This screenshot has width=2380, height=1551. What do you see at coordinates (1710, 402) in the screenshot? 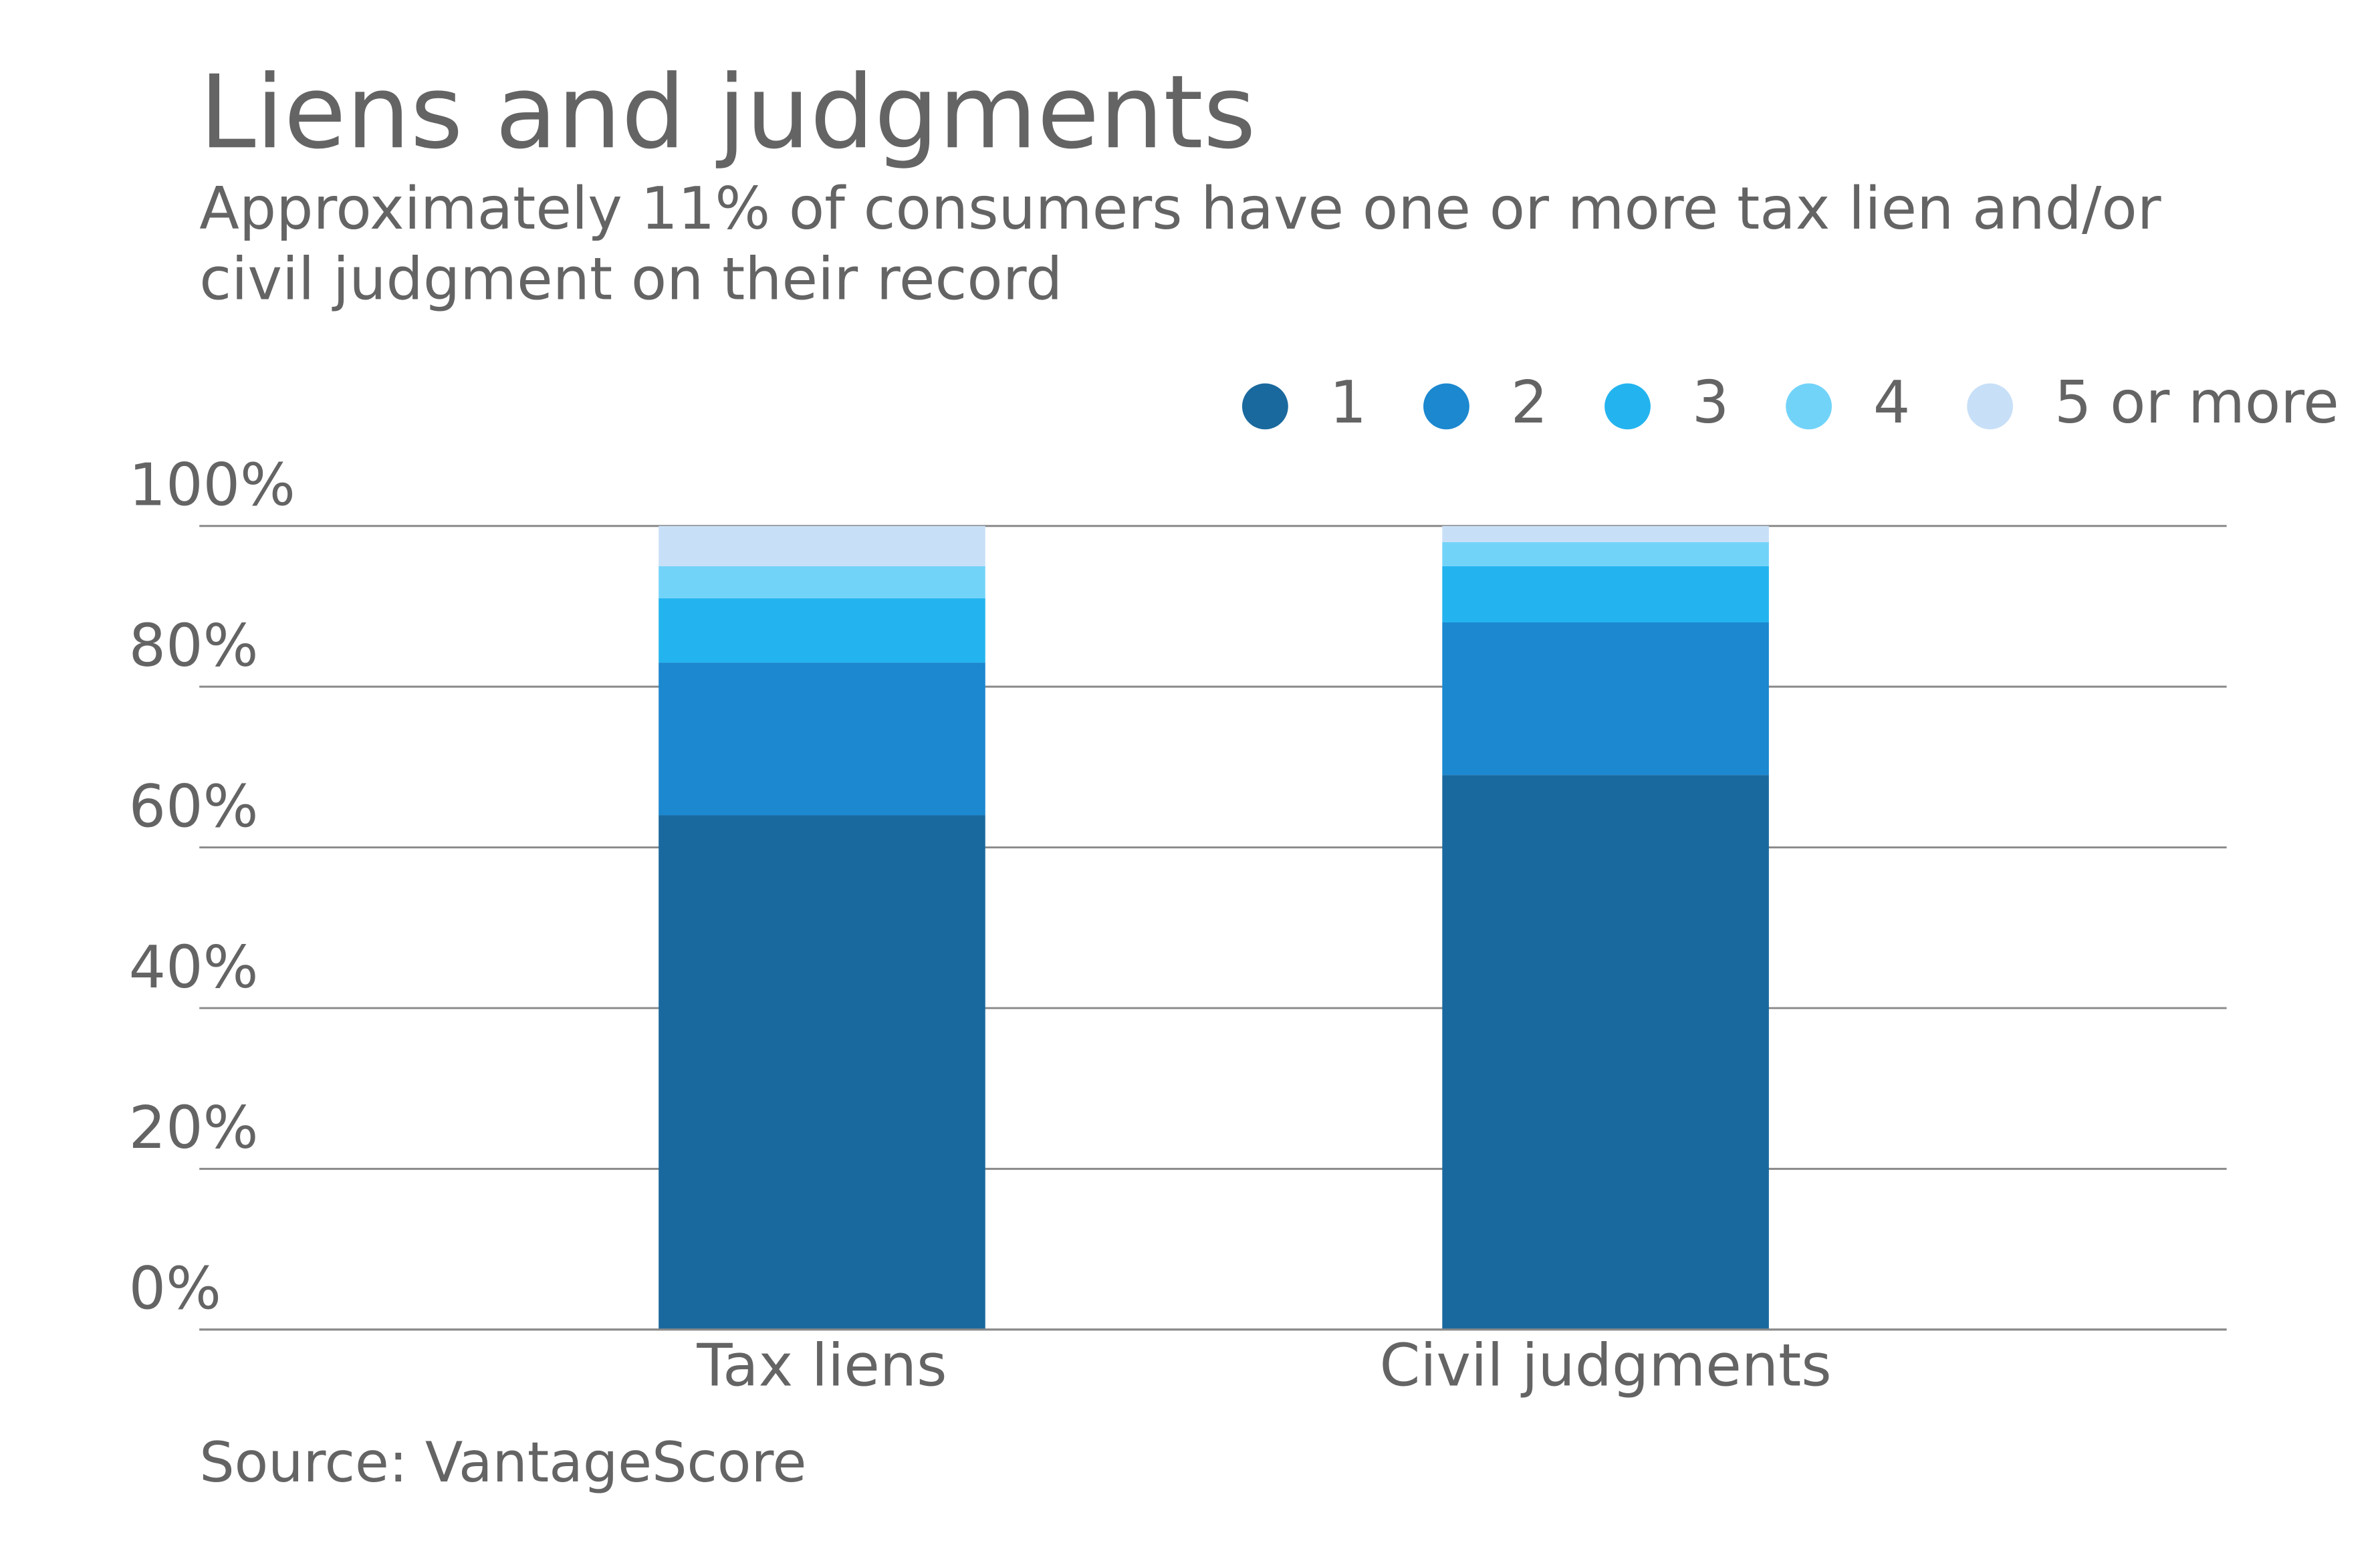
I see `legend-label: 3` at bounding box center [1710, 402].